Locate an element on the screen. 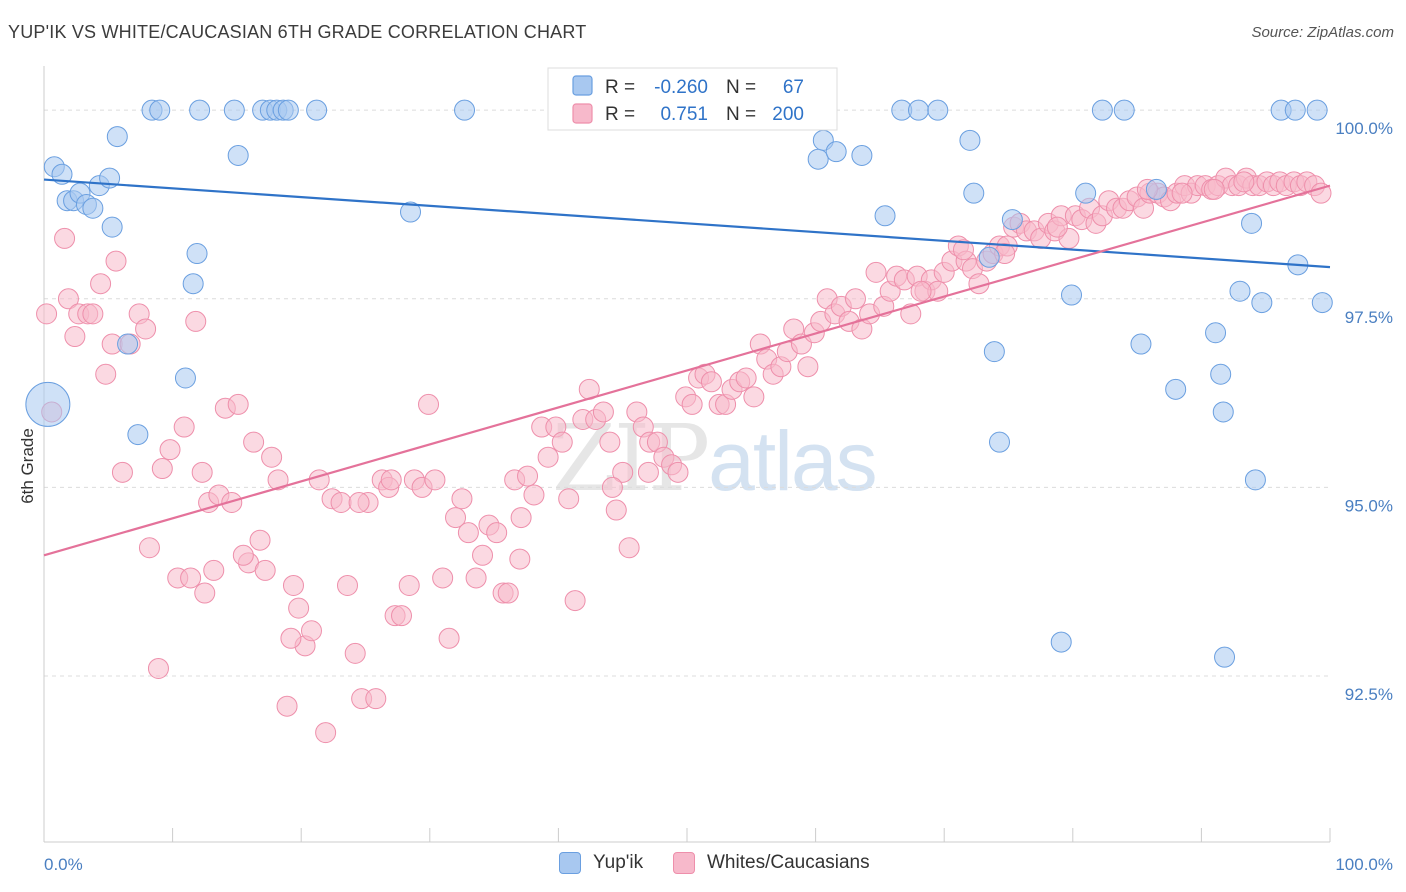 The height and width of the screenshot is (892, 1406). watermark-atlas: atlas is located at coordinates (792, 461).